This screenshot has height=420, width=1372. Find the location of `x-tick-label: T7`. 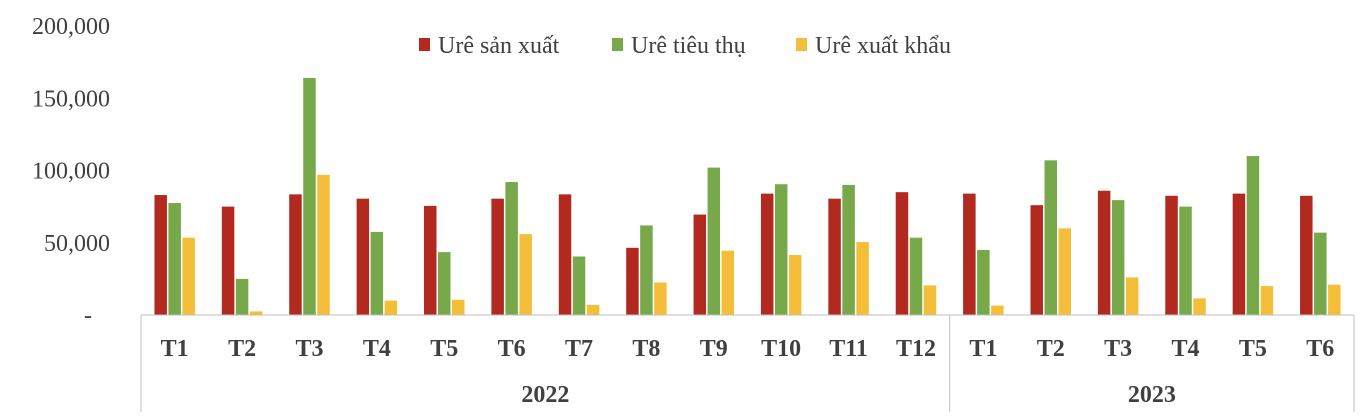

x-tick-label: T7 is located at coordinates (579, 349).